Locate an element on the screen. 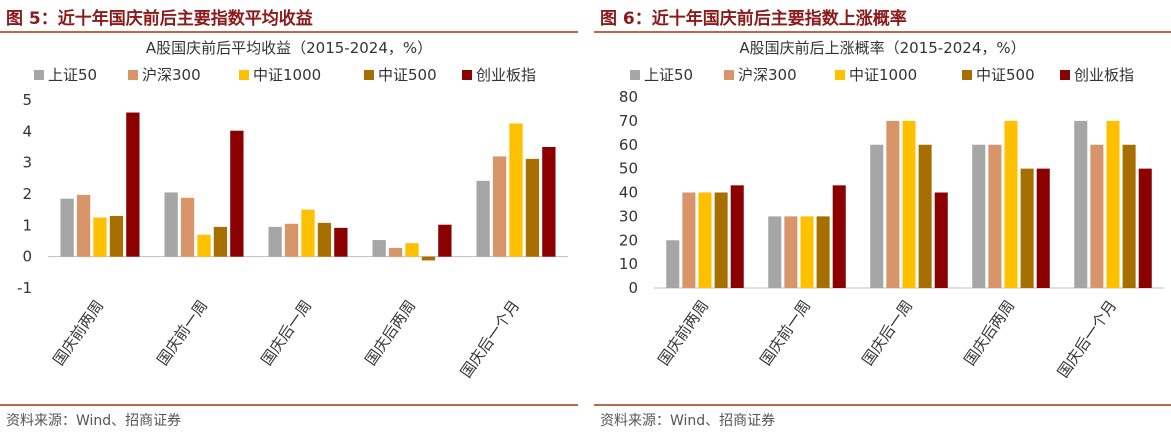 This screenshot has height=434, width=1171. y-tick-label: 10 is located at coordinates (628, 264).